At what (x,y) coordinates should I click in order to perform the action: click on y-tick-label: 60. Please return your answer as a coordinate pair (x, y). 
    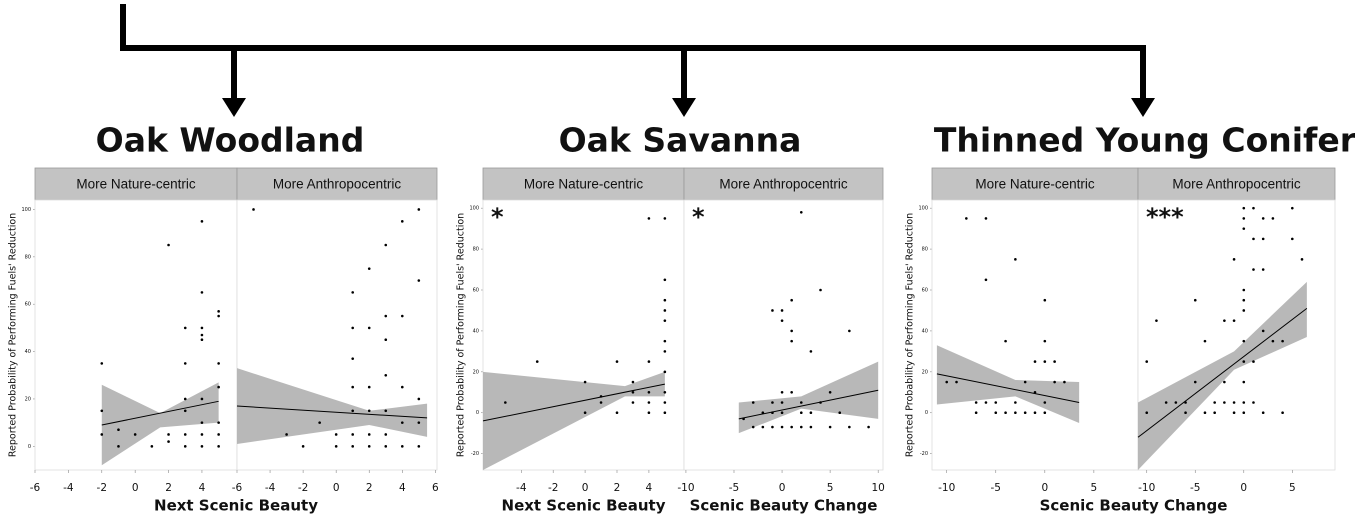
    Looking at the image, I should click on (476, 291).